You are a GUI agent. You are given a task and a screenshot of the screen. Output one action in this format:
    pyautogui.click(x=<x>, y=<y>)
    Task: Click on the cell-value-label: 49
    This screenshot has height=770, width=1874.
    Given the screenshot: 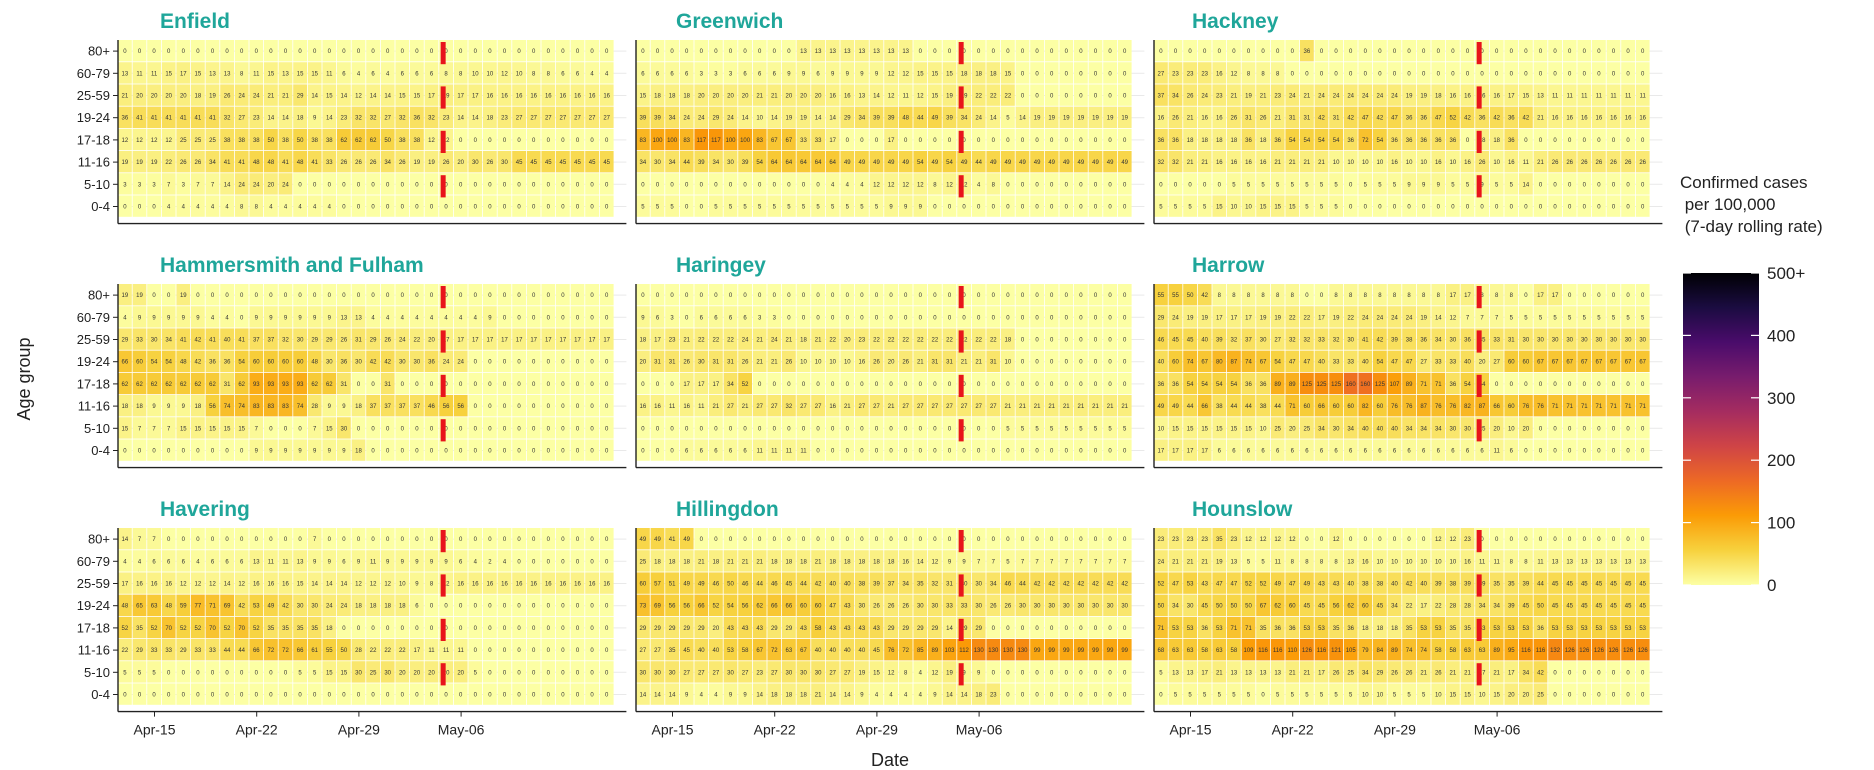 What is the action you would take?
    pyautogui.click(x=847, y=163)
    